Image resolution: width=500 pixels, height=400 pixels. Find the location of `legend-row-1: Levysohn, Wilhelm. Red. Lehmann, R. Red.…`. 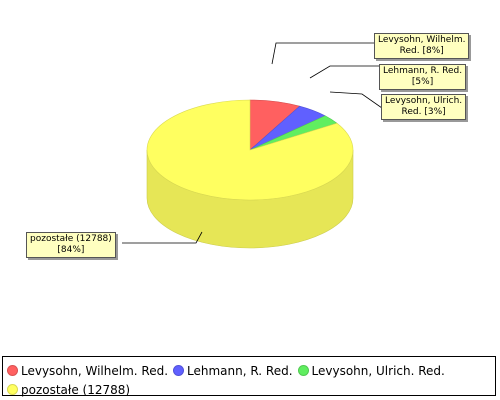

legend-row-1: Levysohn, Wilhelm. Red. Lehmann, R. Red.… is located at coordinates (251, 370).